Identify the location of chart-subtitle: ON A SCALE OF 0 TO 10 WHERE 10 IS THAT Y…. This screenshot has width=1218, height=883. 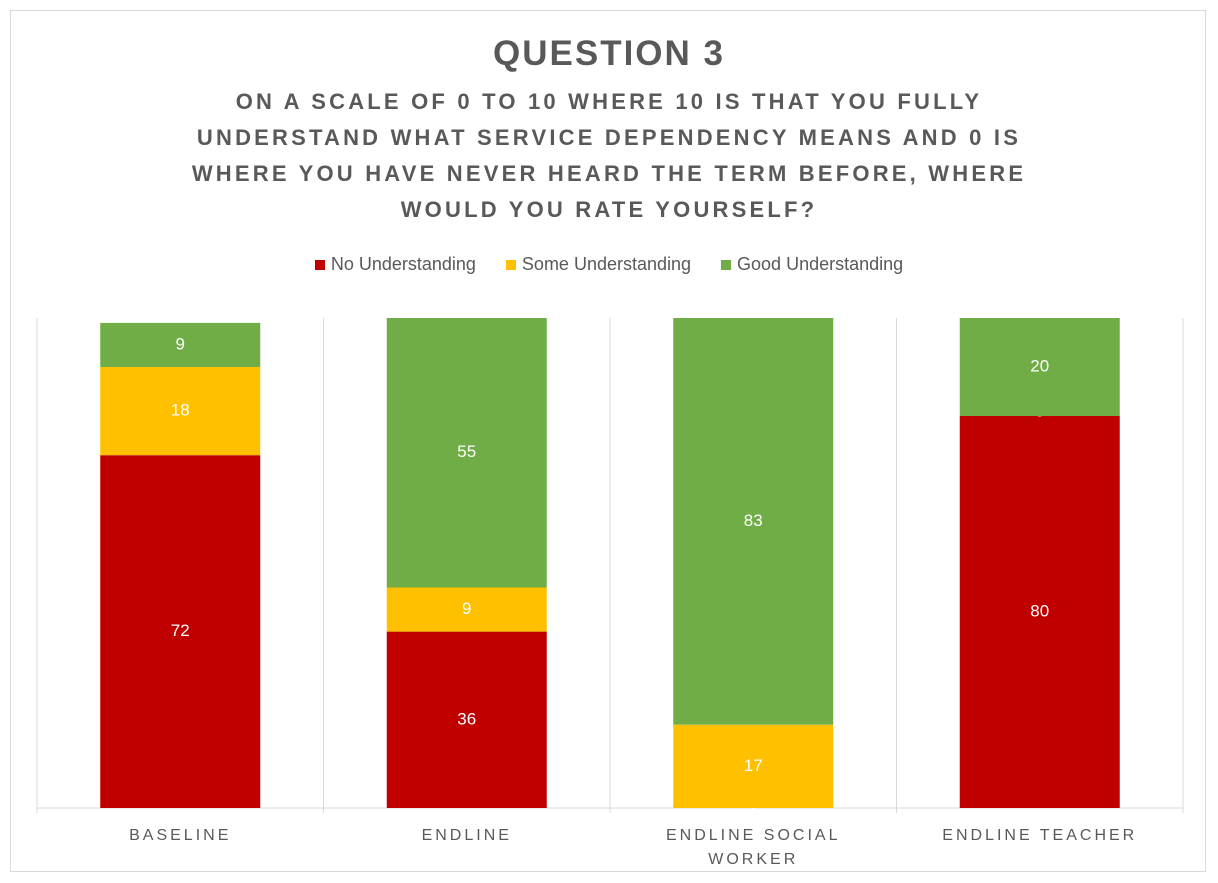
(609, 155).